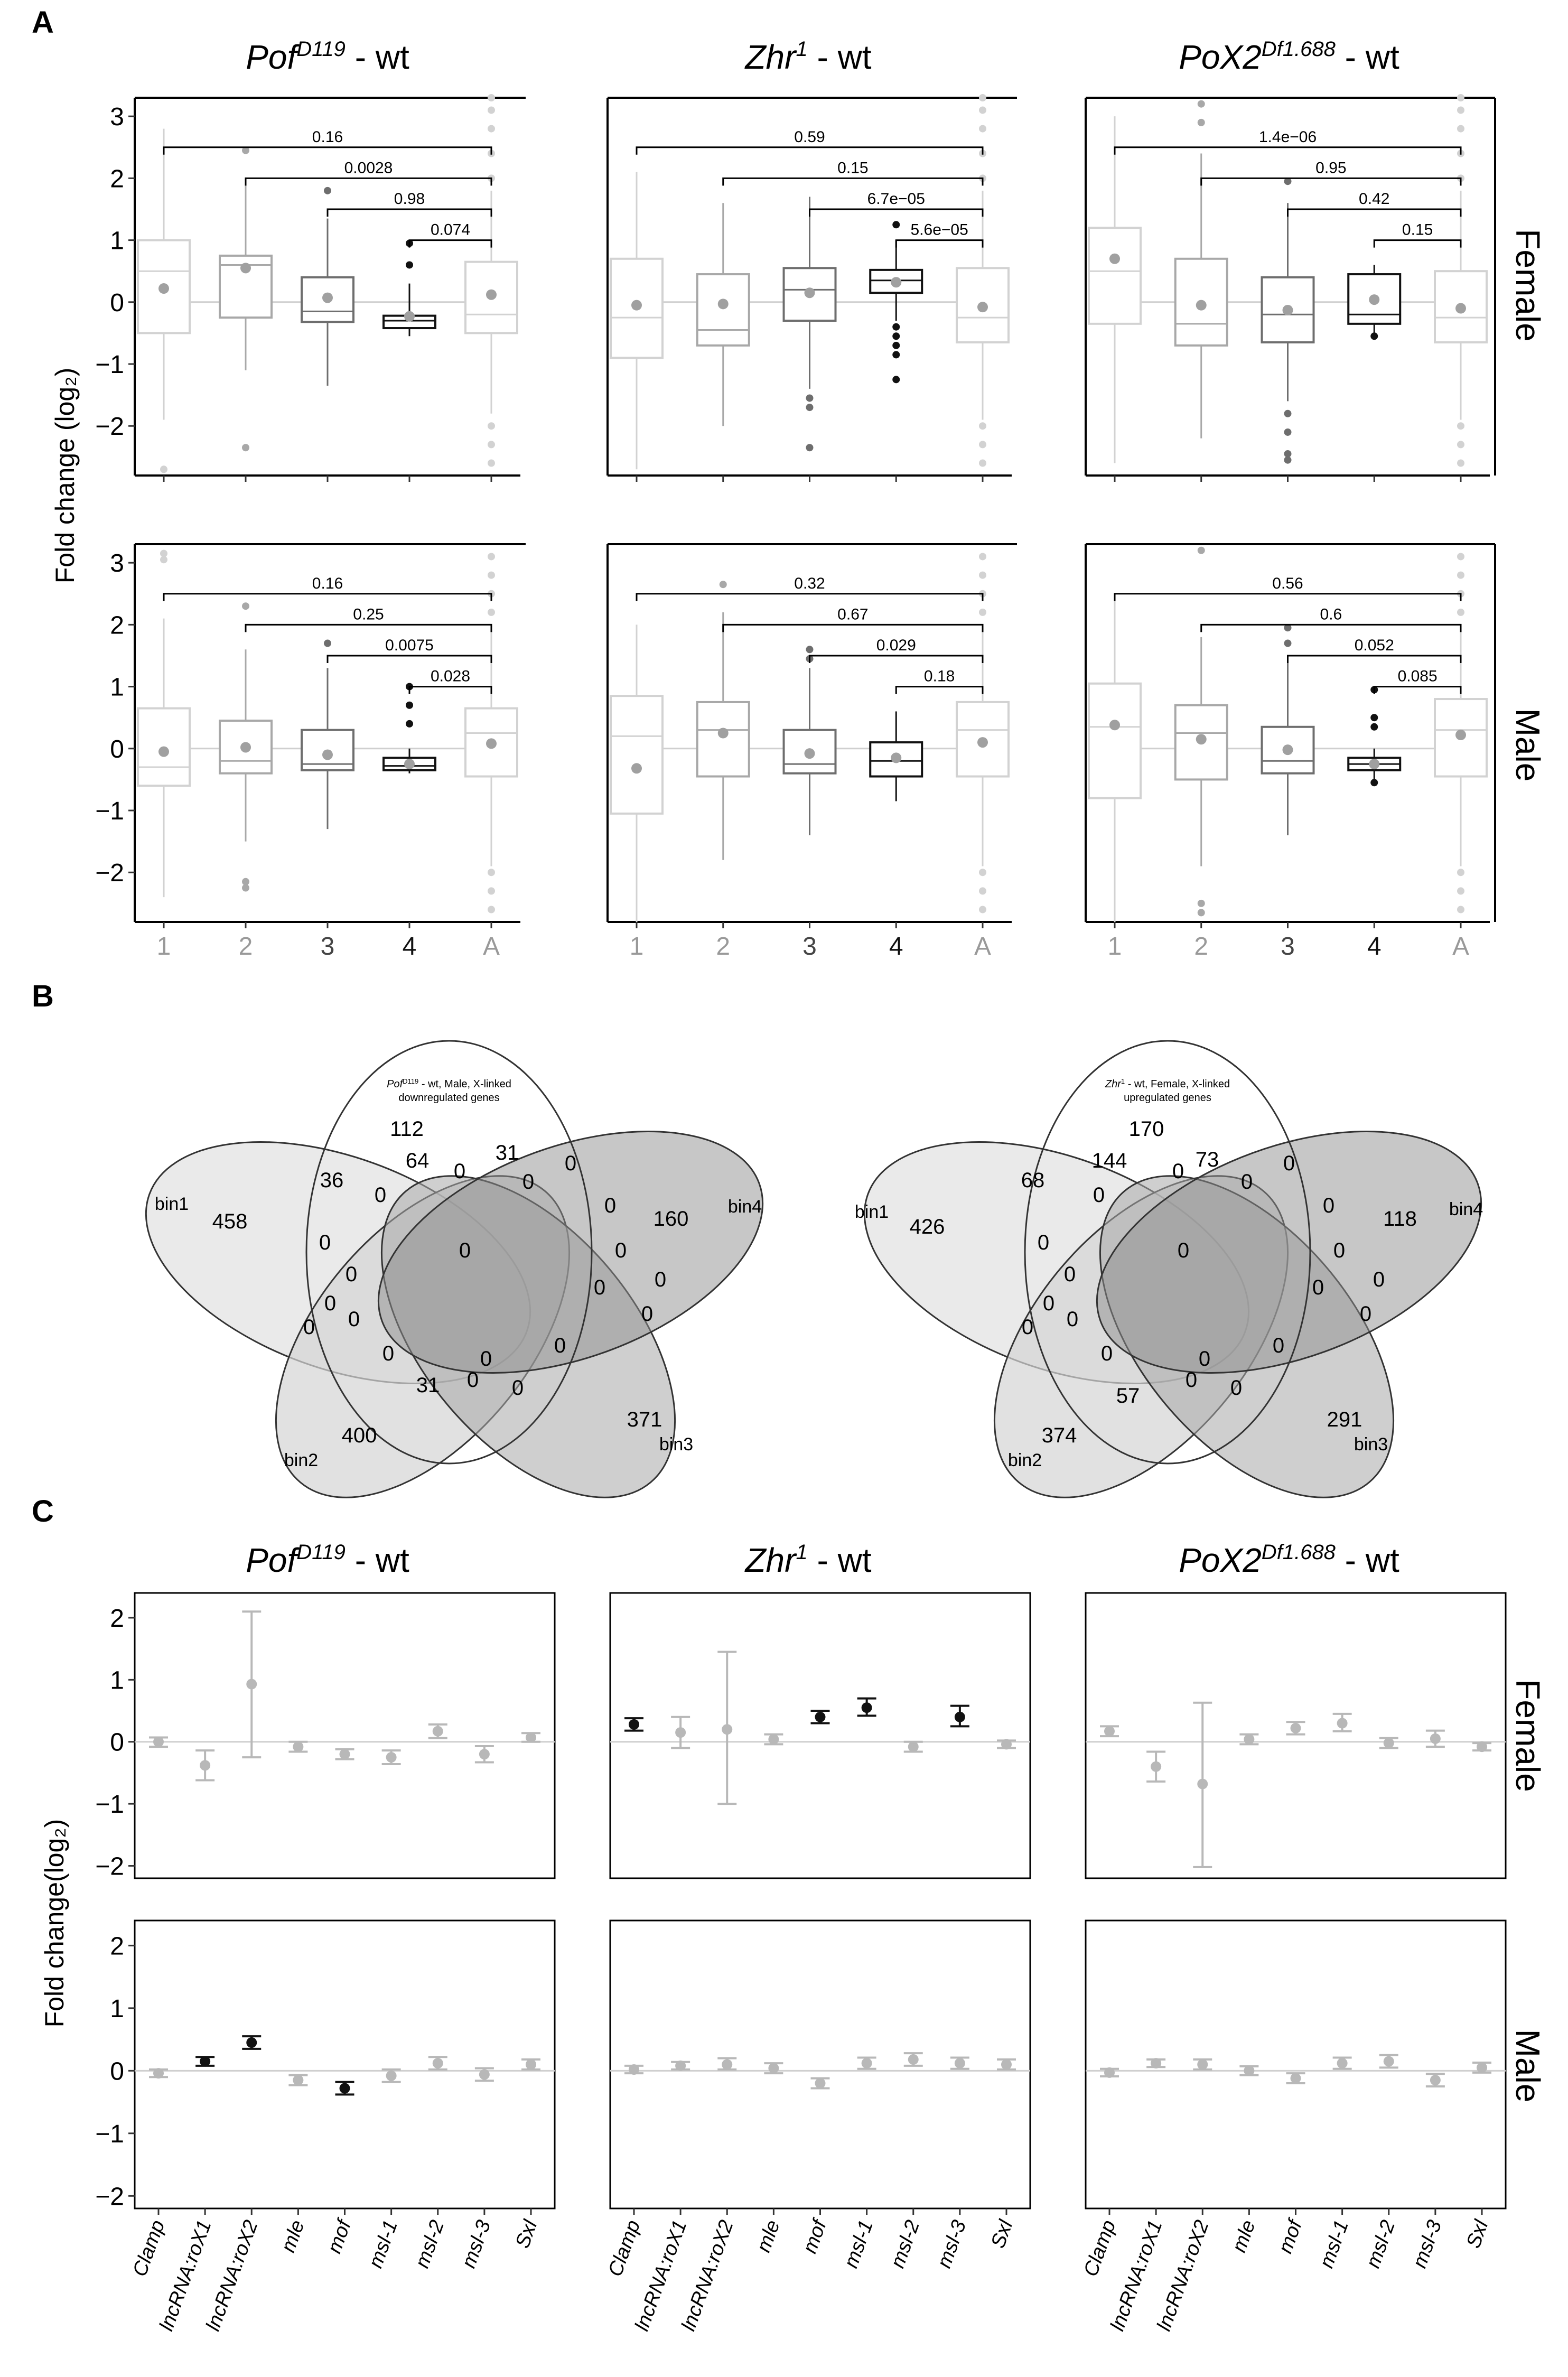 This screenshot has width=1568, height=2377. Describe the element at coordinates (450, 677) in the screenshot. I see `p-value-label: 0.028` at that location.